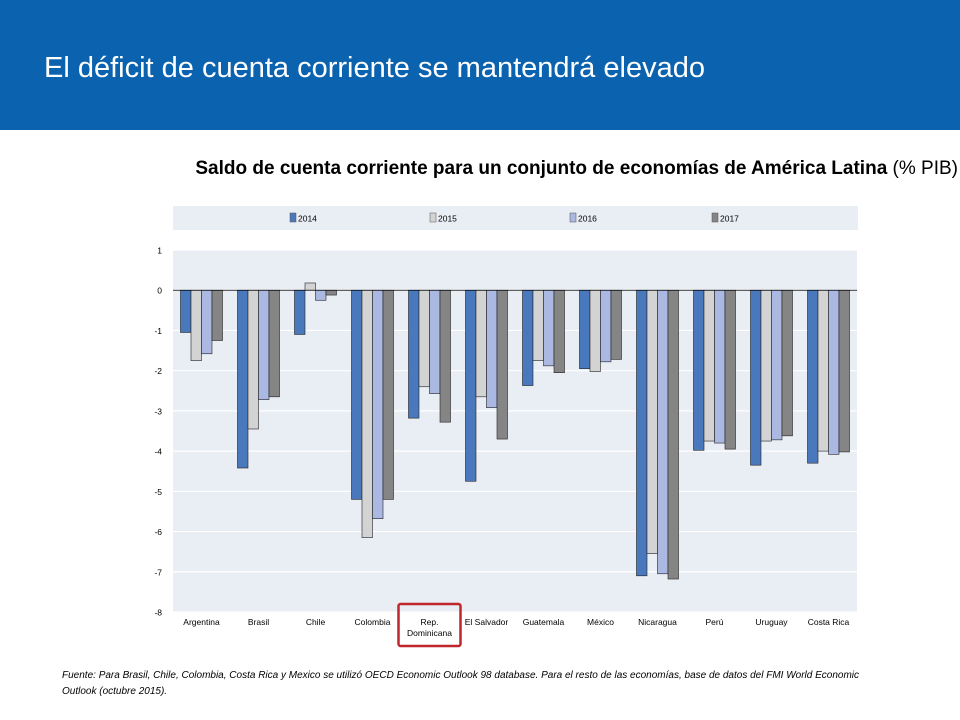  I want to click on legend-label-2015: 2015, so click(447, 219).